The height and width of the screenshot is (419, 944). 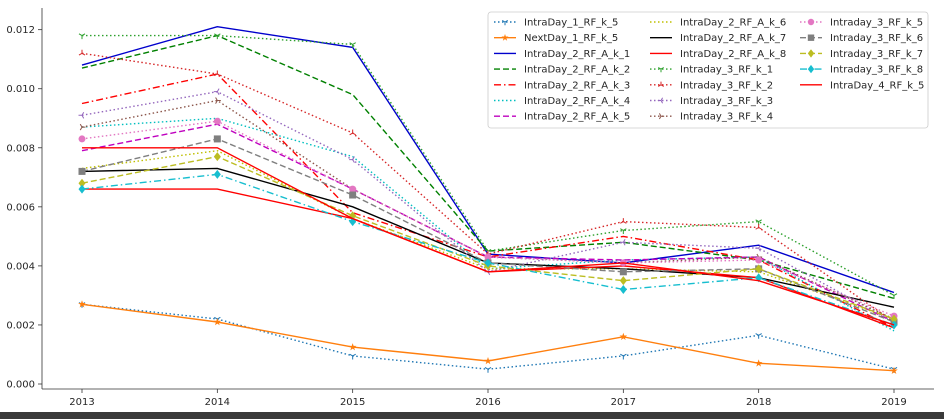 I want to click on legend-item: IntraDay_1_RF_k_5, so click(x=556, y=23).